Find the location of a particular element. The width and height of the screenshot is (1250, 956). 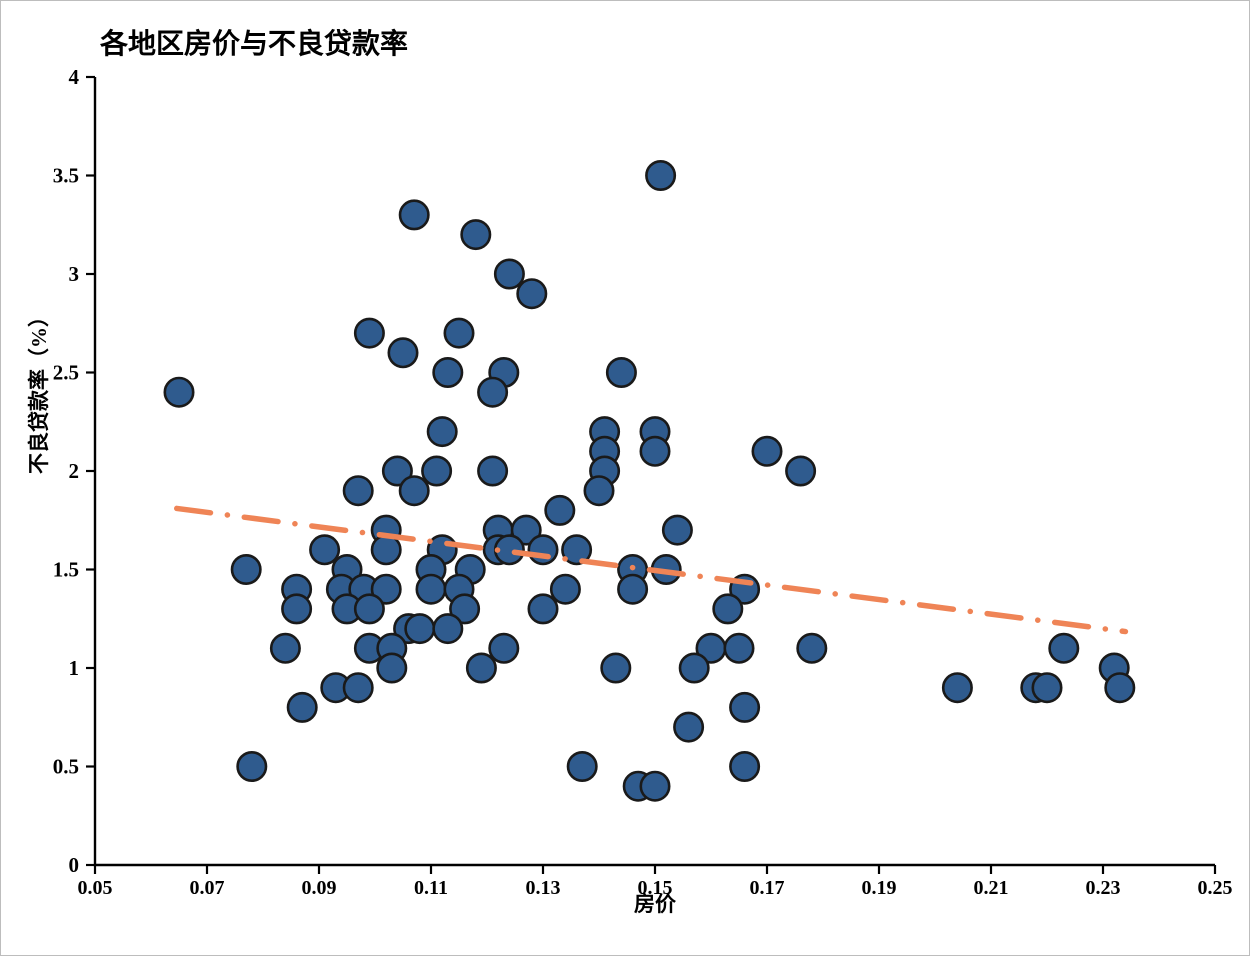

x-tick-label: 0.23 is located at coordinates (1103, 888).